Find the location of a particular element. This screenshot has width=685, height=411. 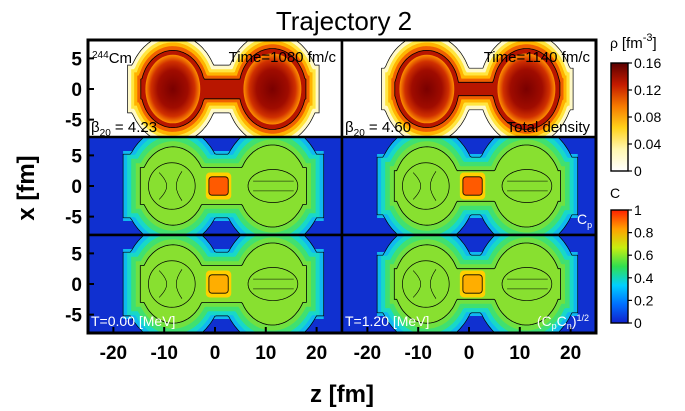

x-tick-label: 0 is located at coordinates (469, 353).